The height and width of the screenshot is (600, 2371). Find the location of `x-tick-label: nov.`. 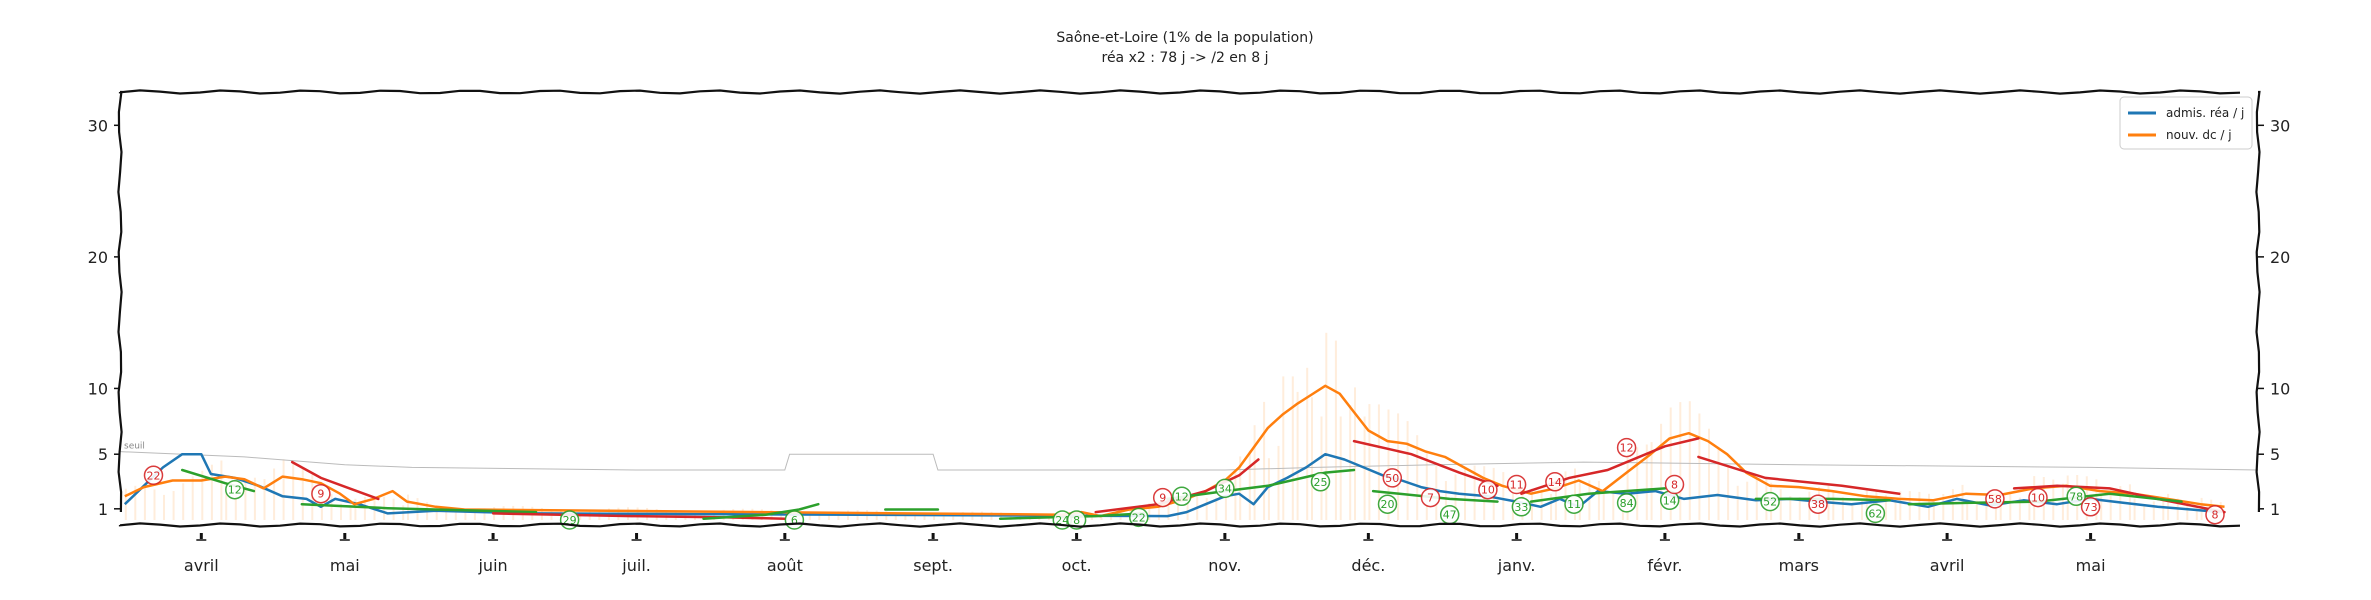

x-tick-label: nov. is located at coordinates (1224, 565).